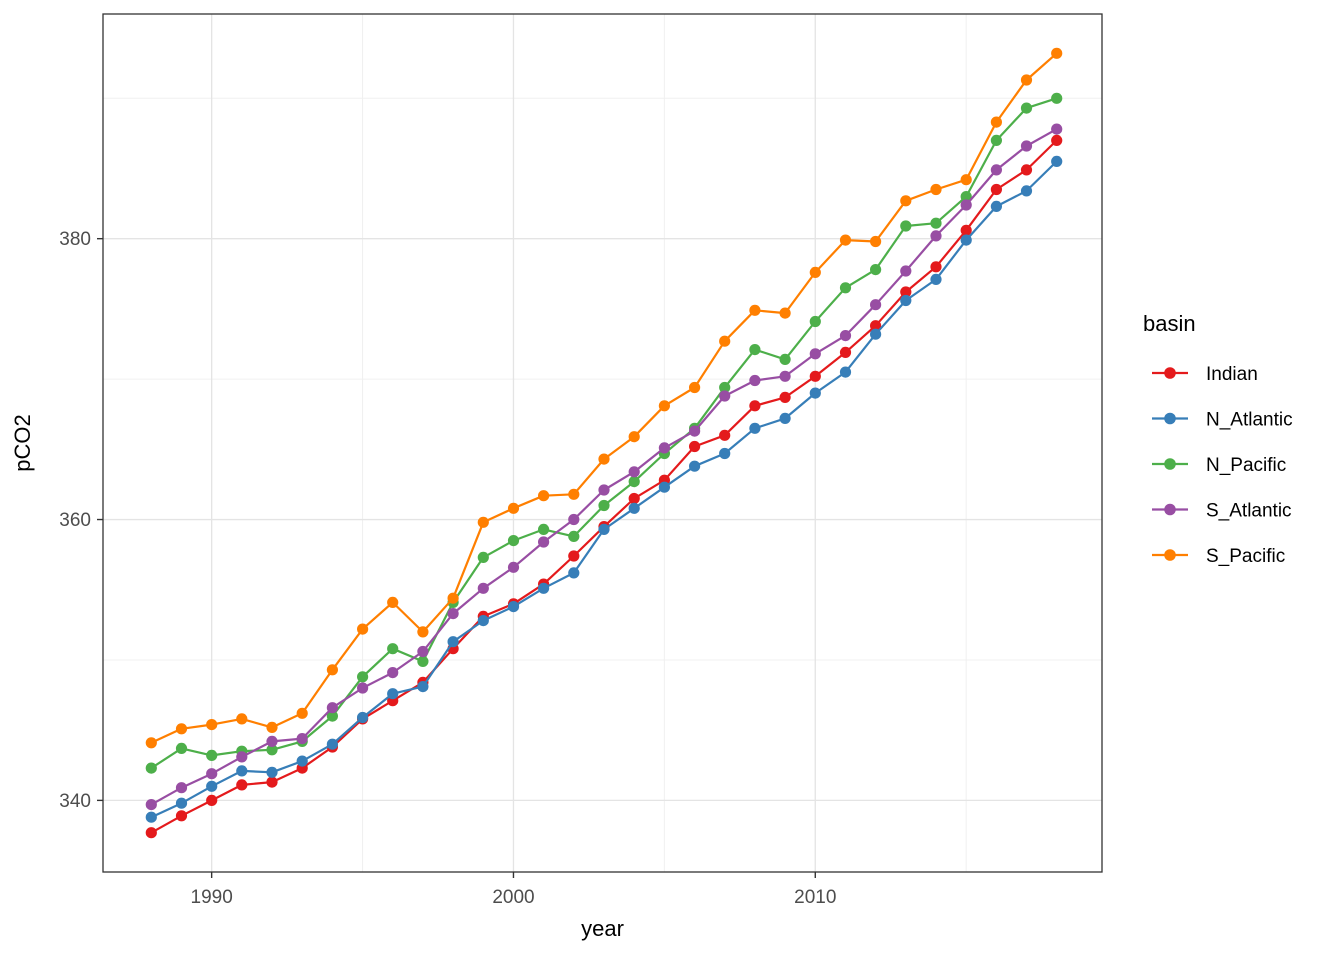 Image resolution: width=1344 pixels, height=960 pixels. What do you see at coordinates (1249, 511) in the screenshot?
I see `legend-label: S_Atlantic` at bounding box center [1249, 511].